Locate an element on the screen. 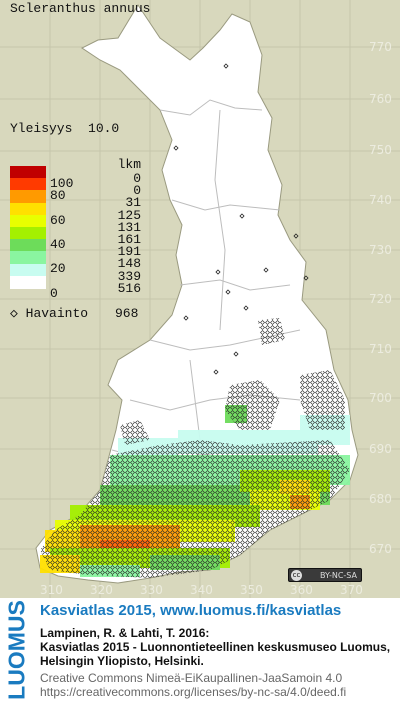  grid-label-y: 700 is located at coordinates (380, 398).